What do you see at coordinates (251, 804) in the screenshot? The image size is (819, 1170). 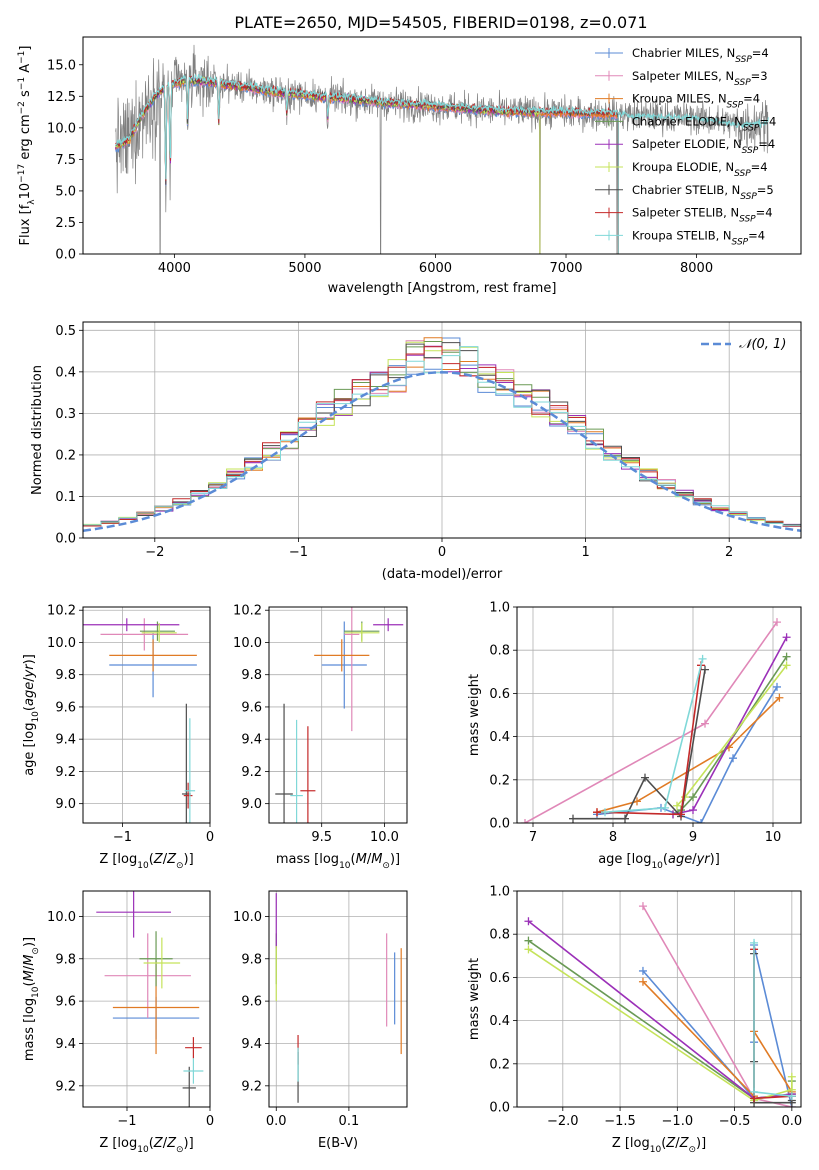 I see `y-tick-label: 9.0` at bounding box center [251, 804].